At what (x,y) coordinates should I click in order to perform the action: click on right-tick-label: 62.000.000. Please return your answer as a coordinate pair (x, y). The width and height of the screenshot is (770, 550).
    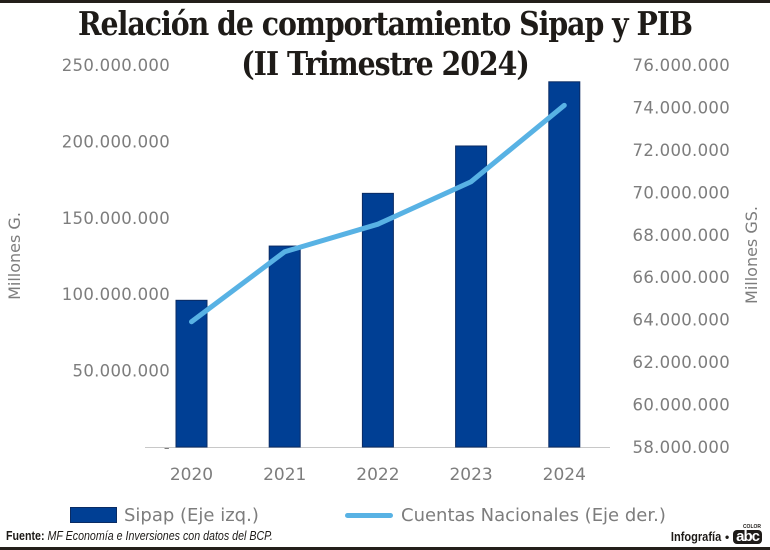
    Looking at the image, I should click on (681, 362).